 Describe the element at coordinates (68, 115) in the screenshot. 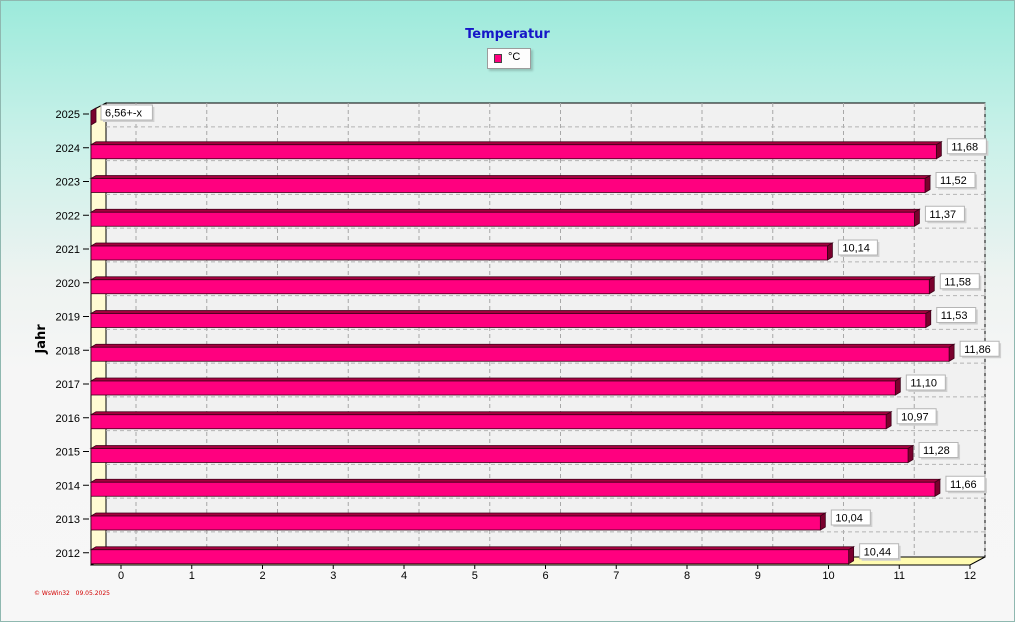

I see `y-category-label: 2025` at that location.